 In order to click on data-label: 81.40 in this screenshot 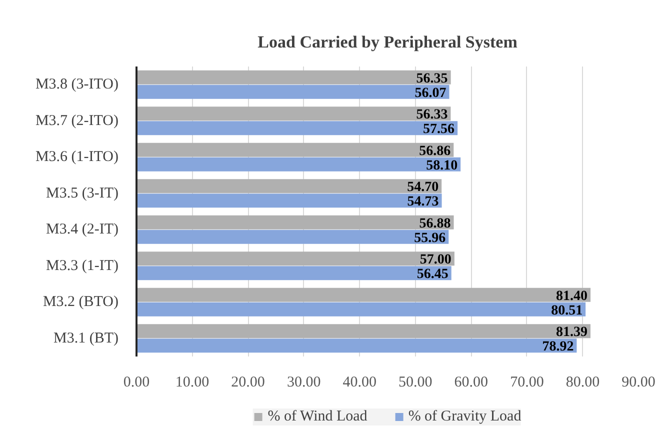, I will do `click(572, 296)`.